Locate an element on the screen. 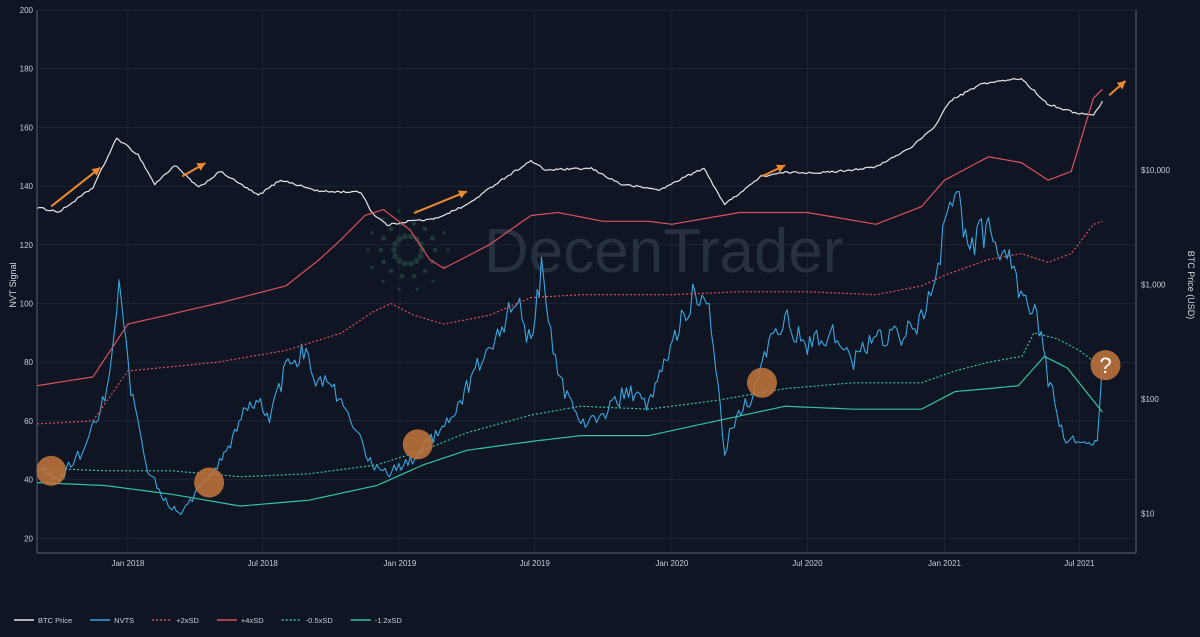 The width and height of the screenshot is (1200, 637). y-right-tick-label: $10,000 is located at coordinates (1155, 170).